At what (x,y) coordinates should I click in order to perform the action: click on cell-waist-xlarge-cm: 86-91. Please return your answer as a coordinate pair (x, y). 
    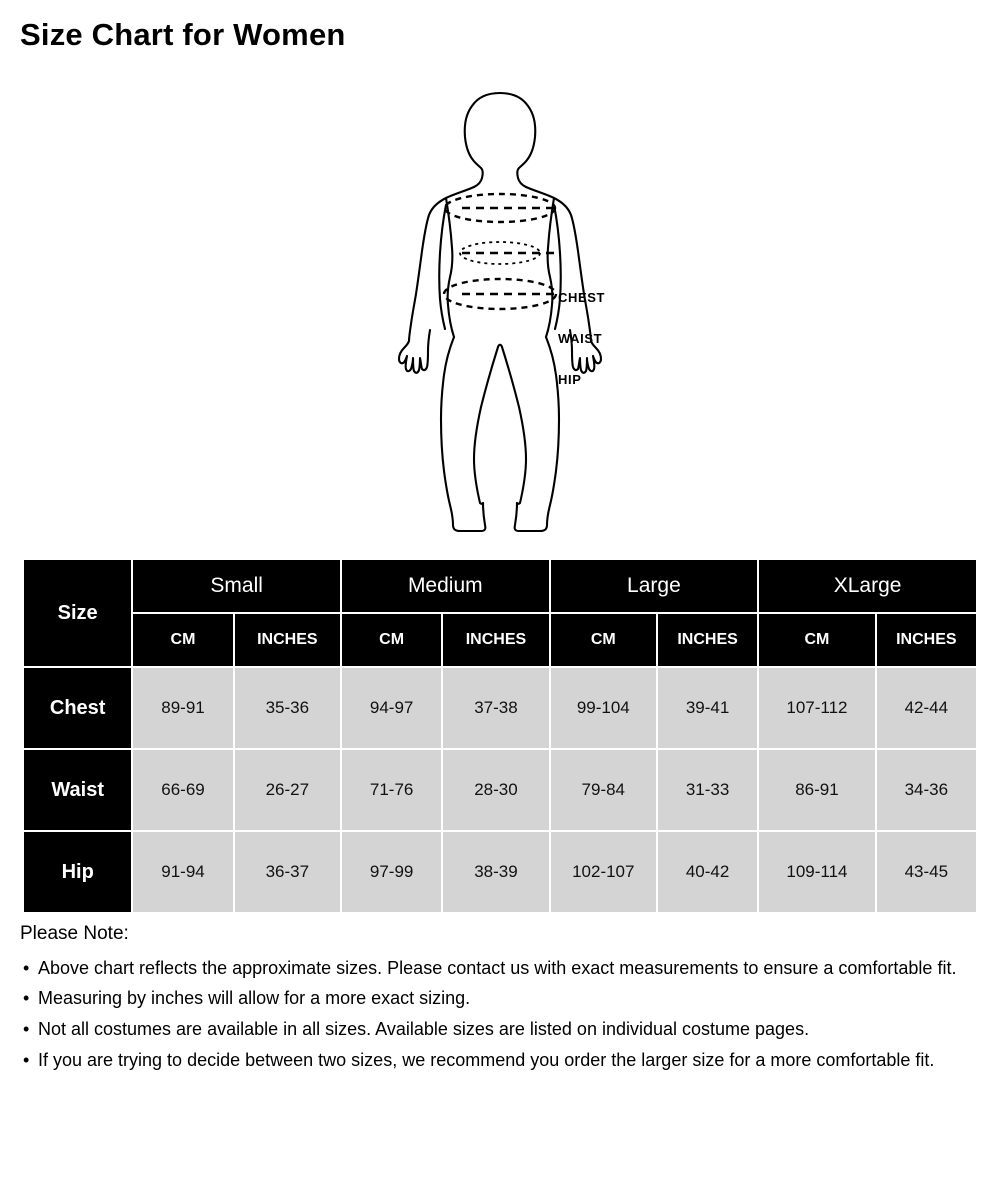
    Looking at the image, I should click on (817, 790).